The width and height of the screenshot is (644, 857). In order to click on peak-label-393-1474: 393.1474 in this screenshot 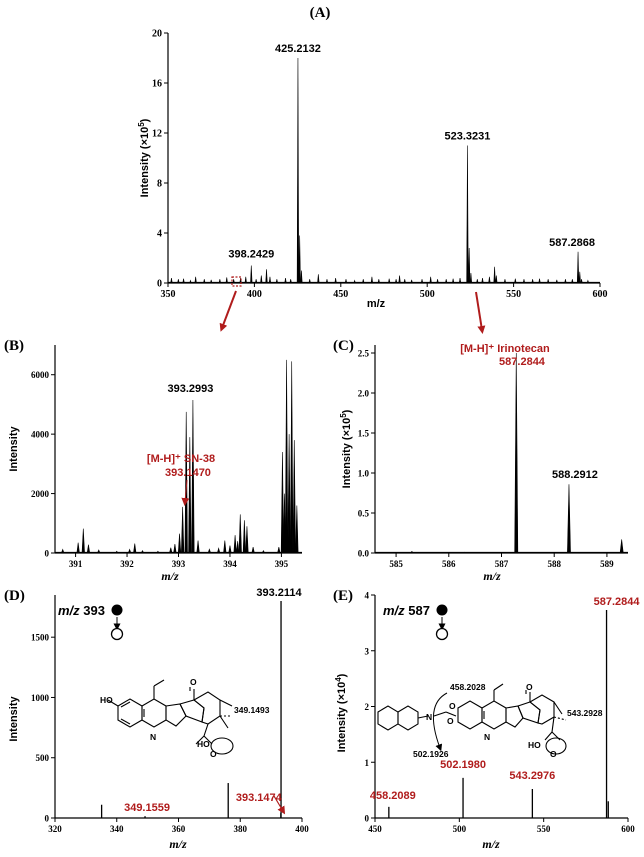, I will do `click(259, 798)`.